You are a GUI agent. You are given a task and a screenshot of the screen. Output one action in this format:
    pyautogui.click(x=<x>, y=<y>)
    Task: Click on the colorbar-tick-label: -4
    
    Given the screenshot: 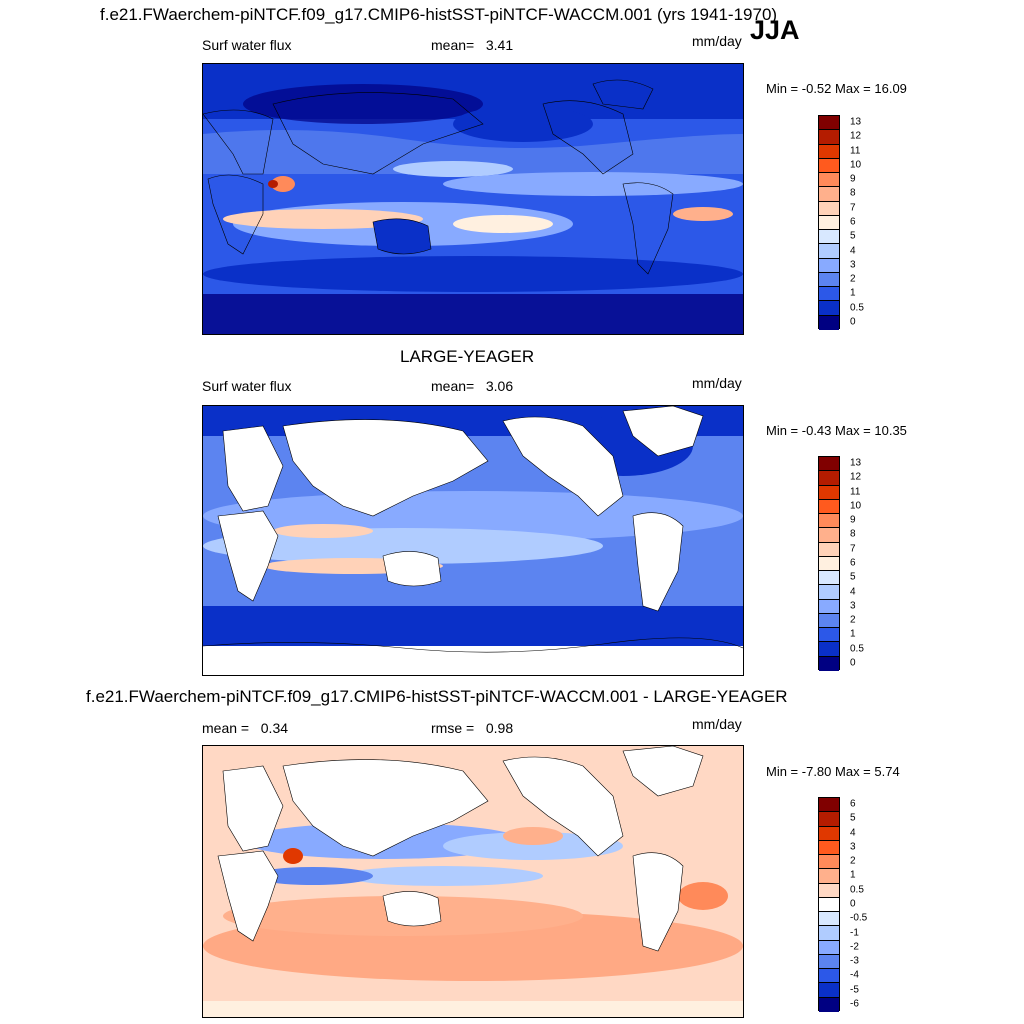 What is the action you would take?
    pyautogui.click(x=854, y=975)
    